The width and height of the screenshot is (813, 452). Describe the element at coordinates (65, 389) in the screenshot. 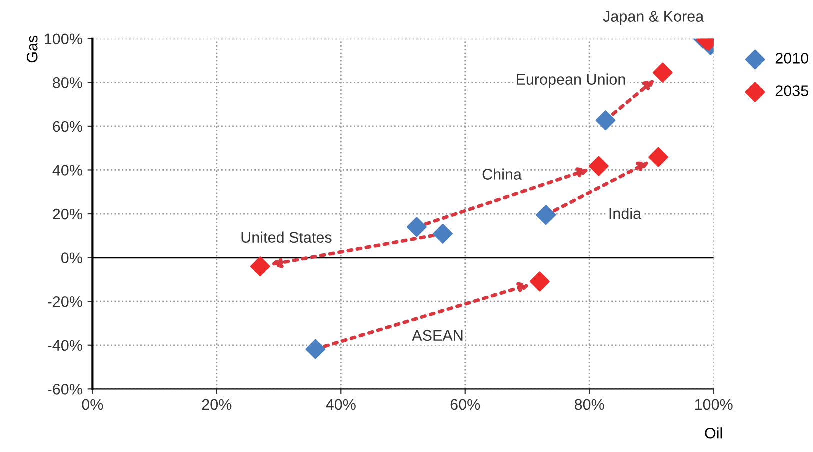

I see `y-tick-label: -60%` at that location.